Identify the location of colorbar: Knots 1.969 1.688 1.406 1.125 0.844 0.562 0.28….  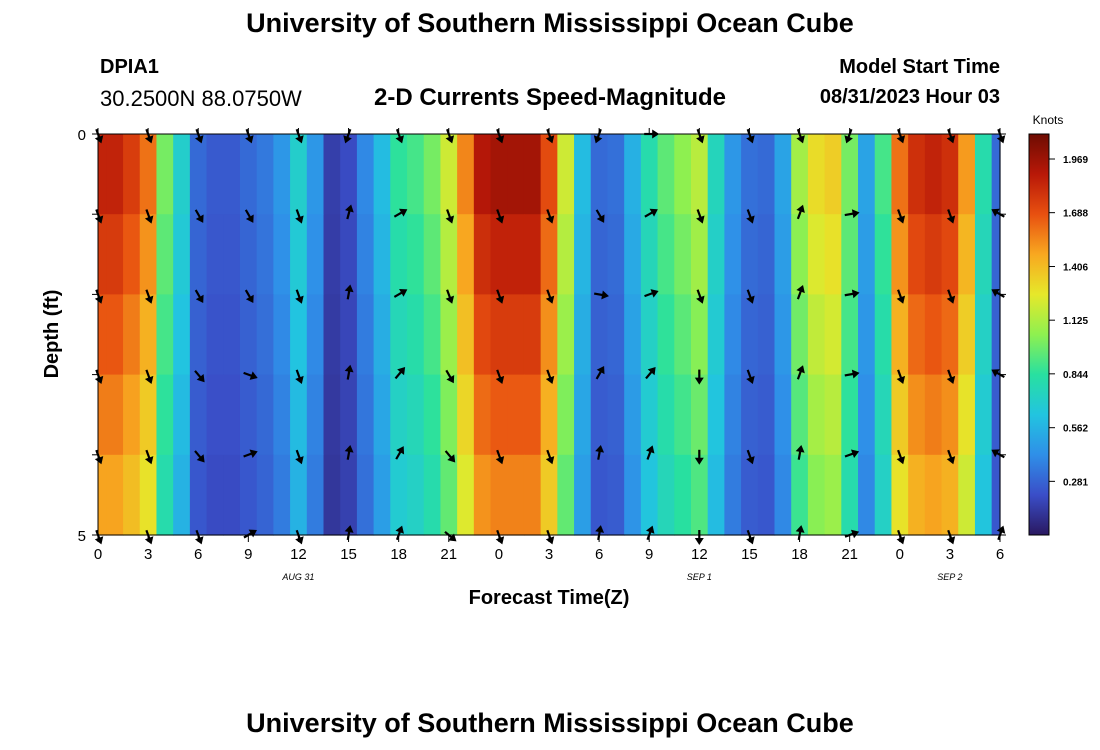
(1058, 324).